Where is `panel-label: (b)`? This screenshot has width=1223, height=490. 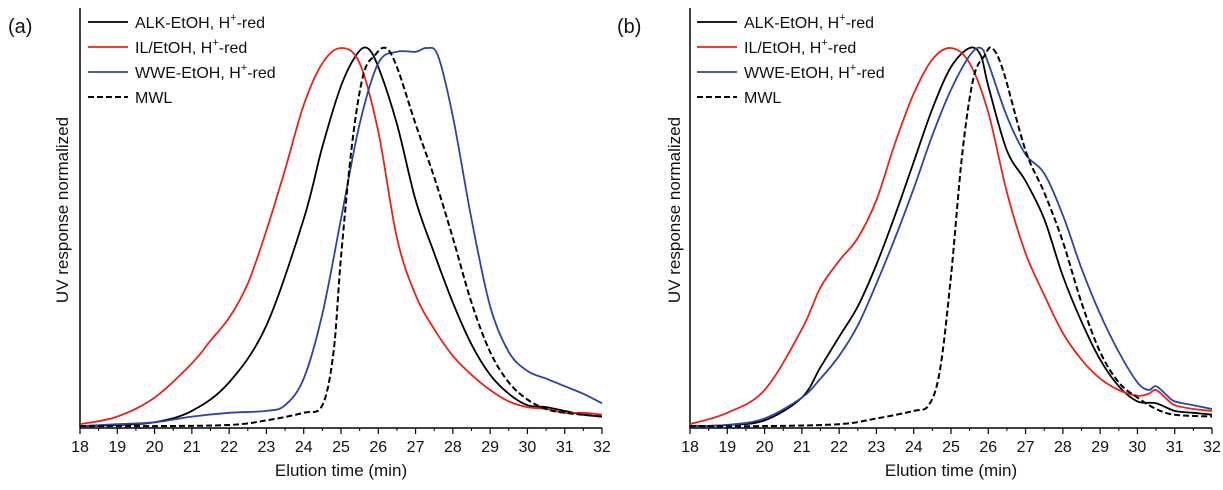
panel-label: (b) is located at coordinates (629, 27).